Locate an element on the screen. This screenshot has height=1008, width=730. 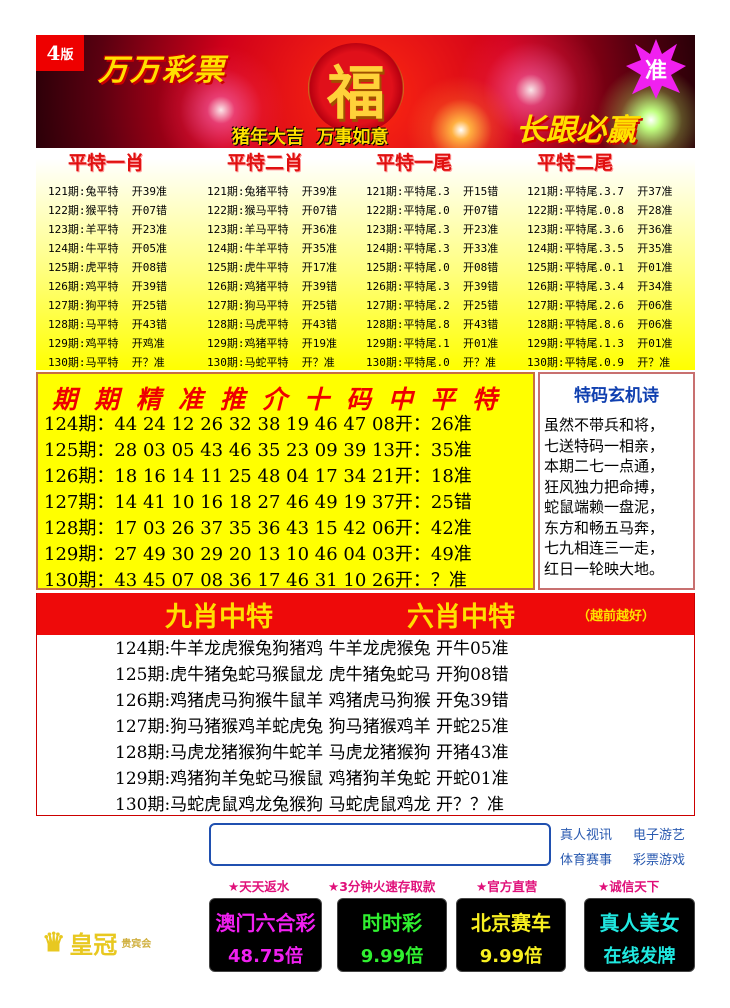
column-title: 平特二尾 is located at coordinates (575, 163).